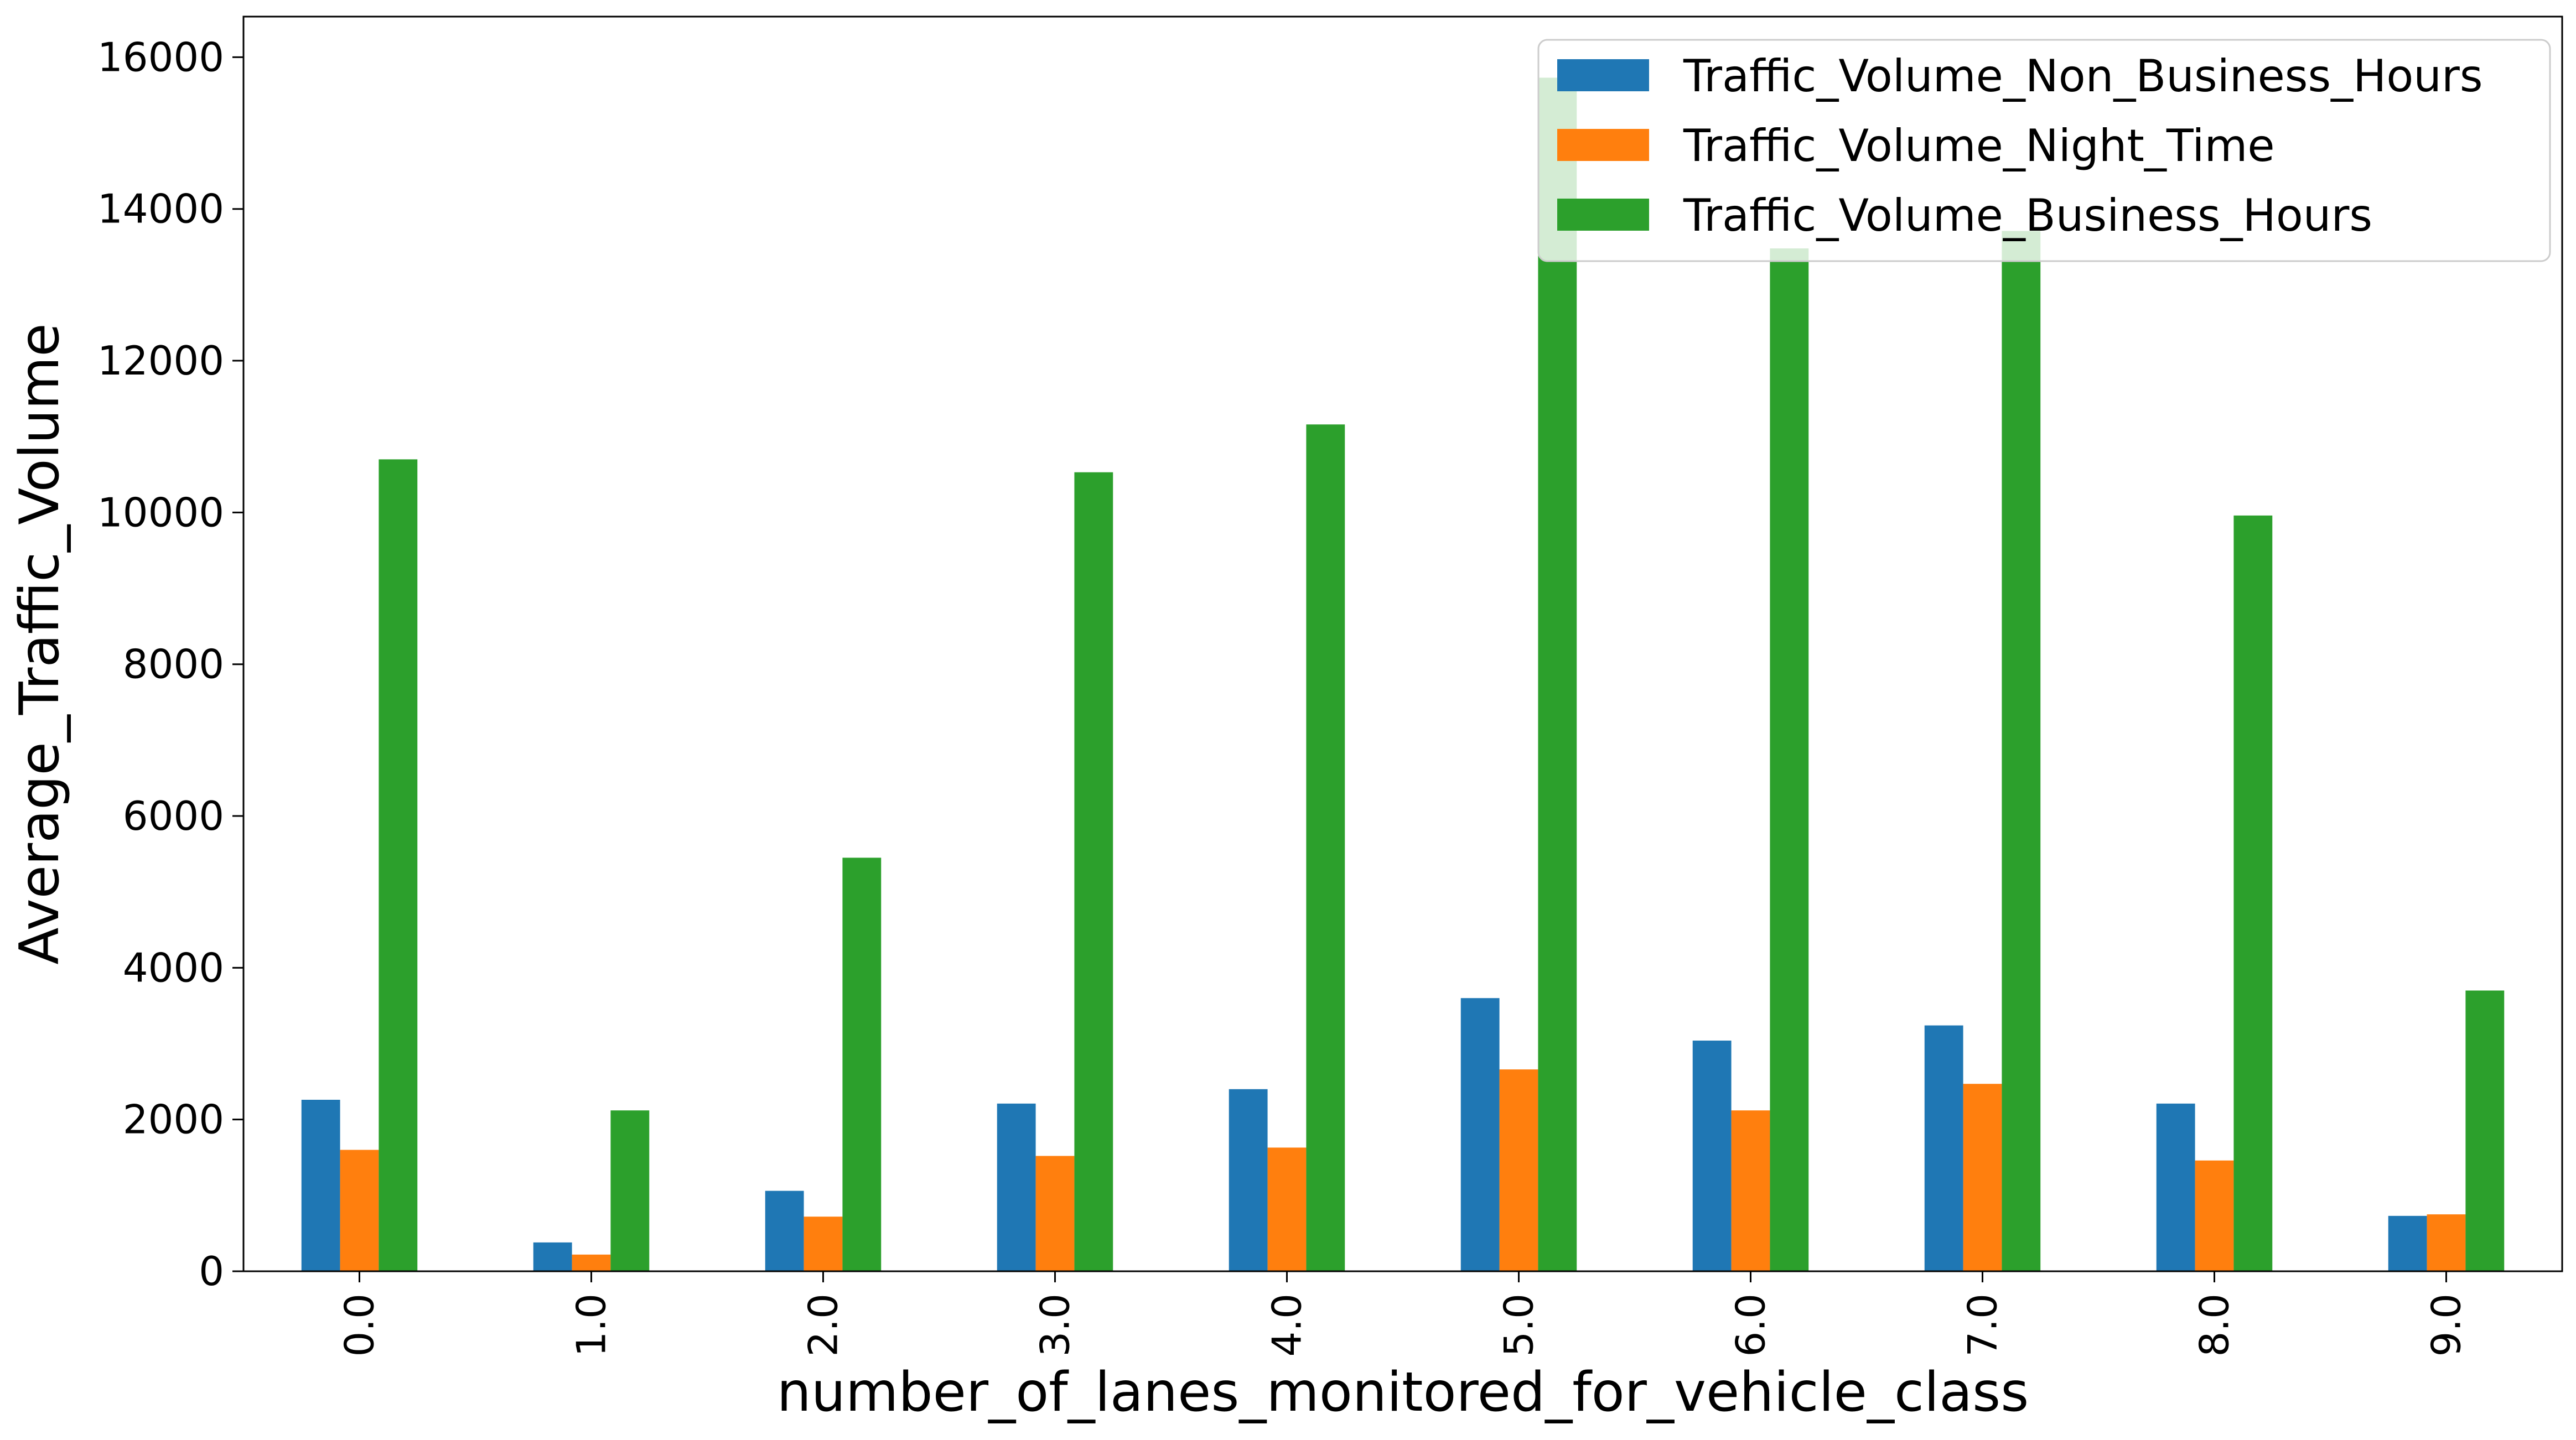 The image size is (2576, 1440). I want to click on bar-Traffic_Volume_Business_Hours-1.0, so click(630, 1190).